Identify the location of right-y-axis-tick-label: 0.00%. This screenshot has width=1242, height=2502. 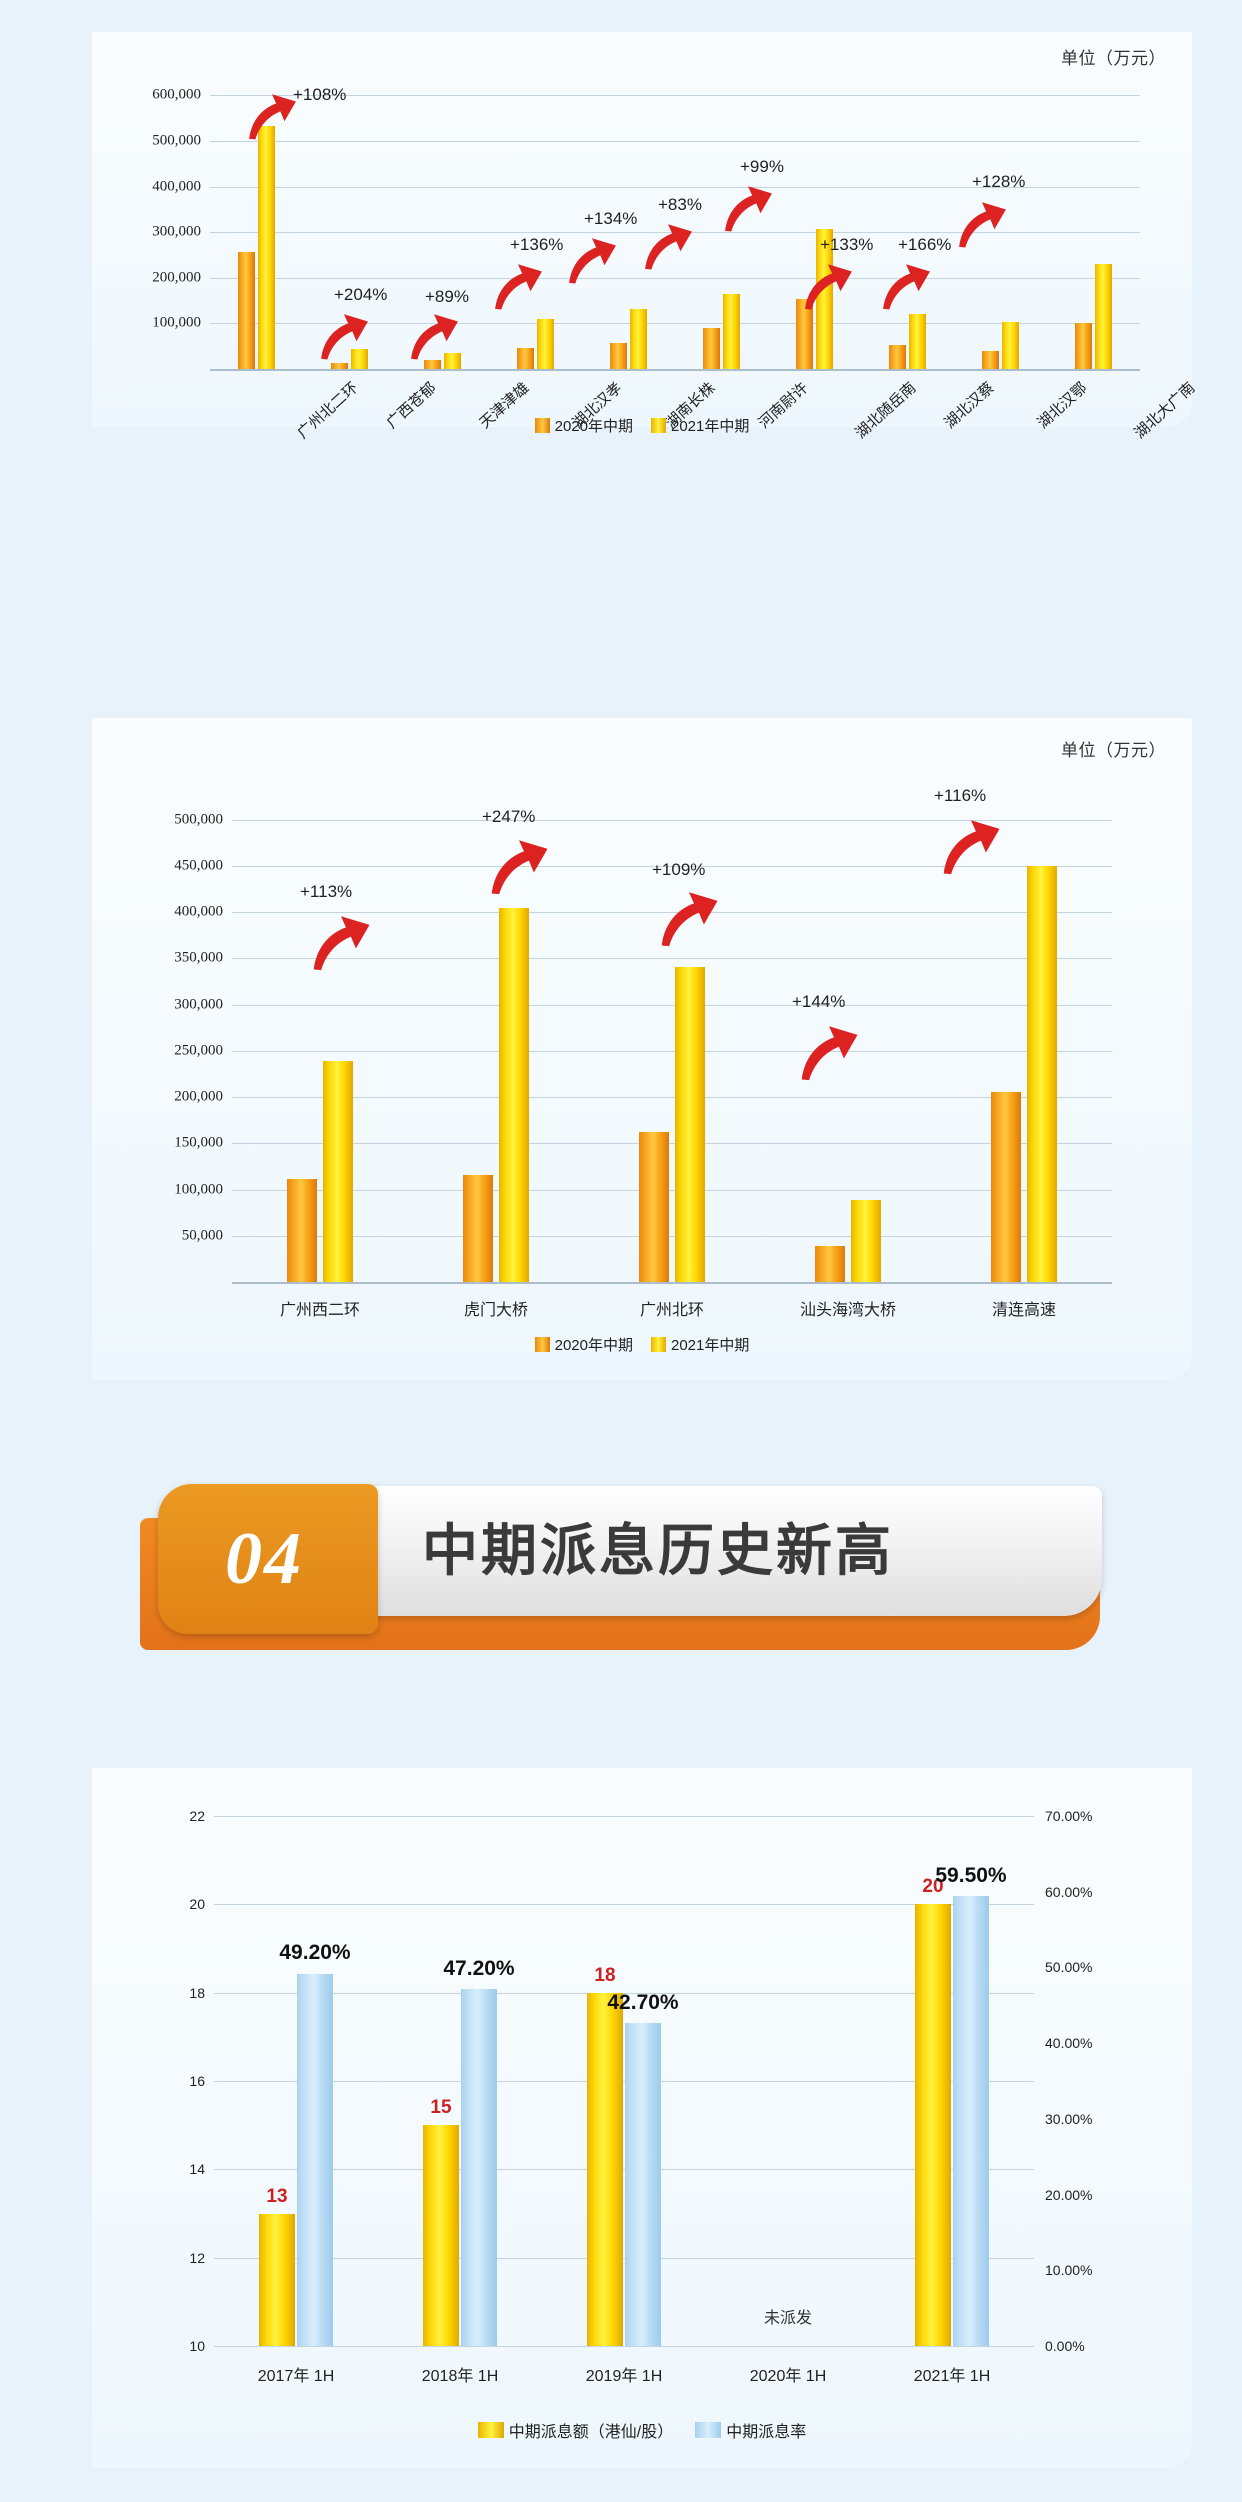
(1065, 2346).